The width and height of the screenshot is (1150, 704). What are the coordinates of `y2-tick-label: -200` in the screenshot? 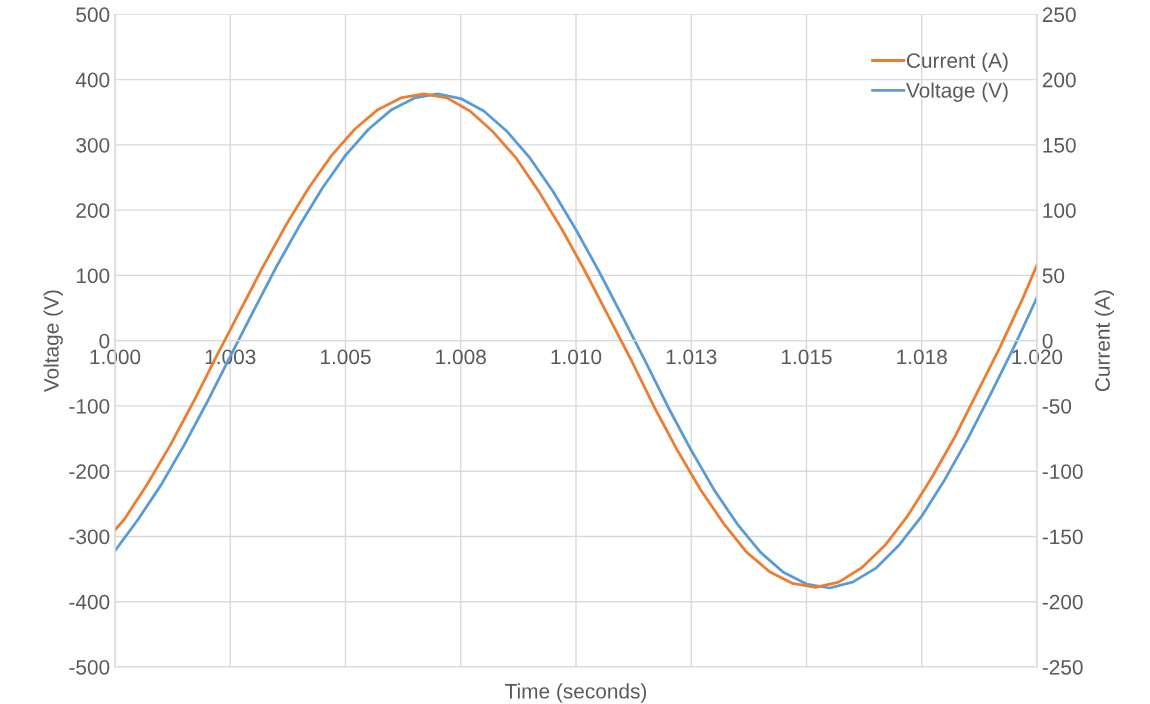 It's located at (1062, 602).